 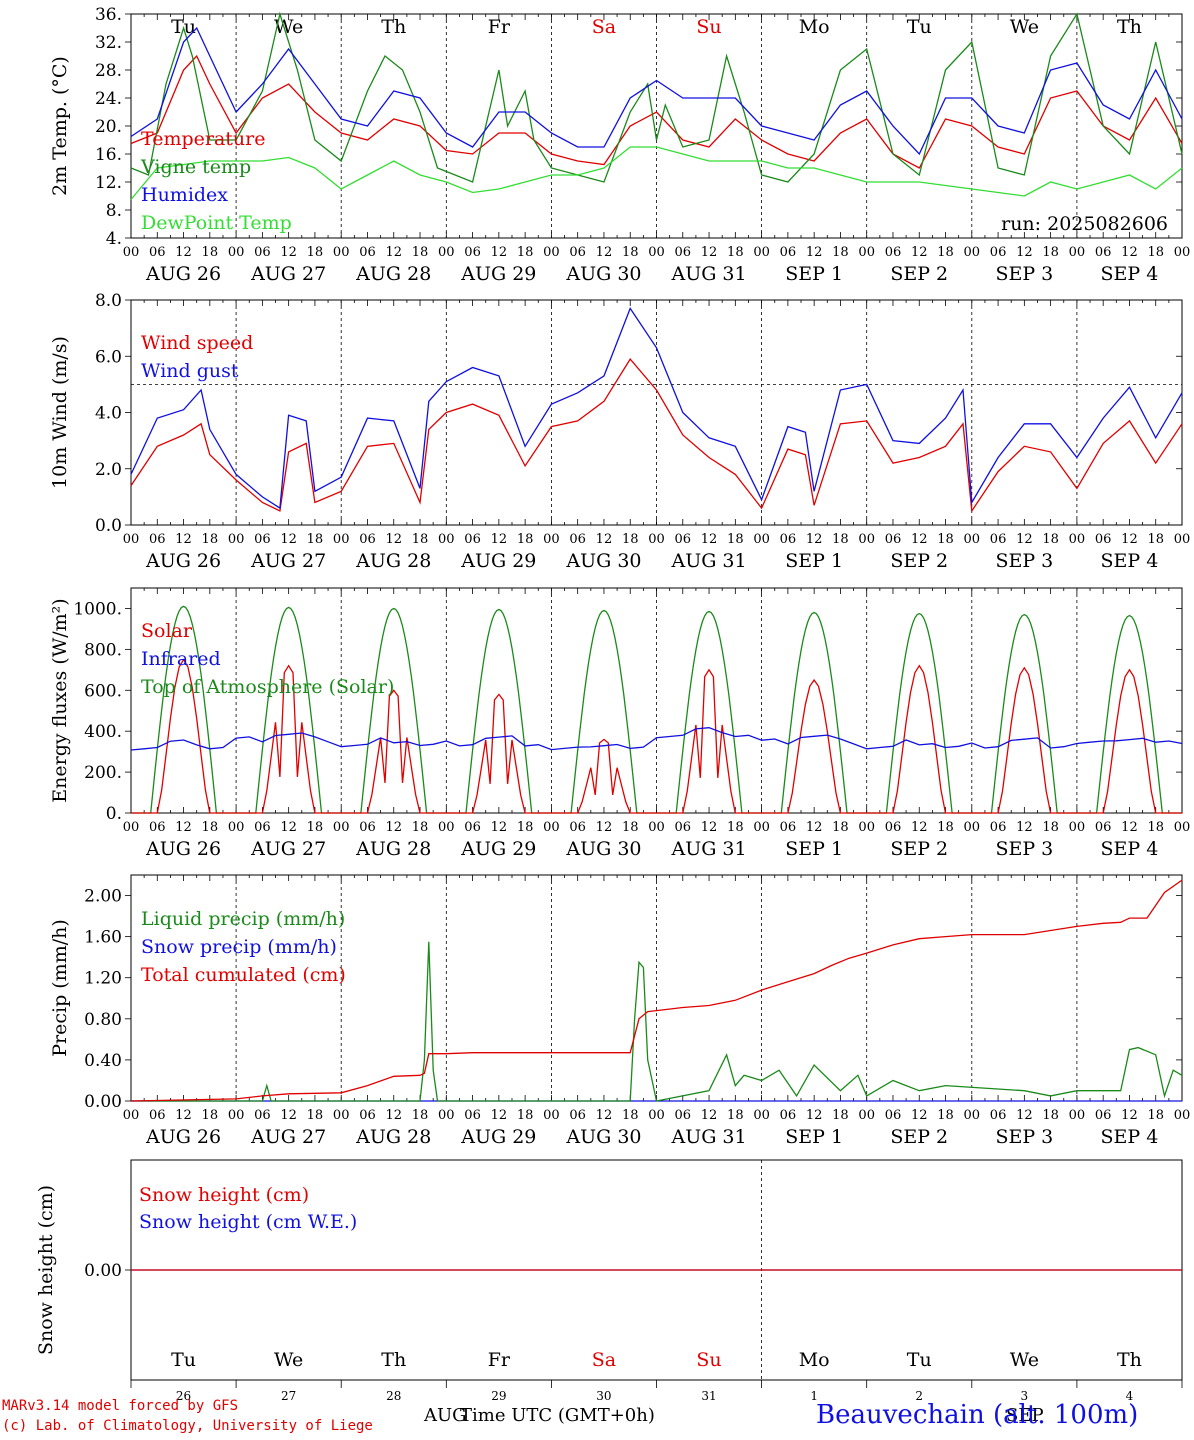 I want to click on y-tick-label: 800., so click(x=103, y=650).